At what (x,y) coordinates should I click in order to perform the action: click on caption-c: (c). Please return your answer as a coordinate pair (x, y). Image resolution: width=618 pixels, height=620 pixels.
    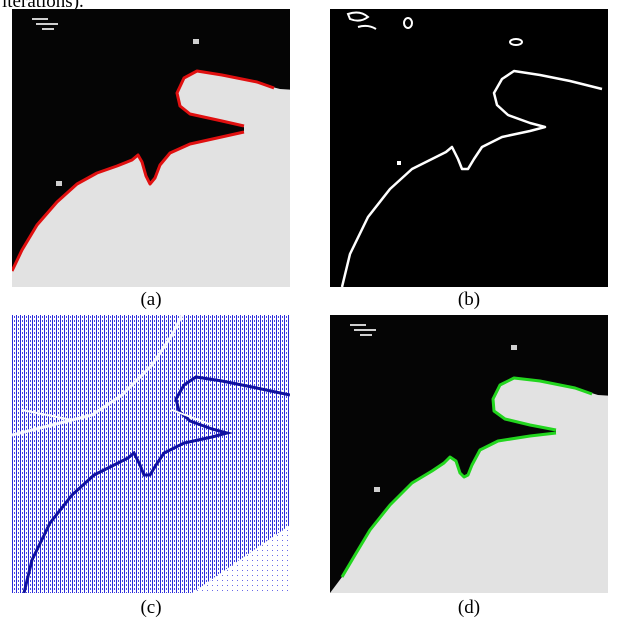
    Looking at the image, I should click on (151, 607).